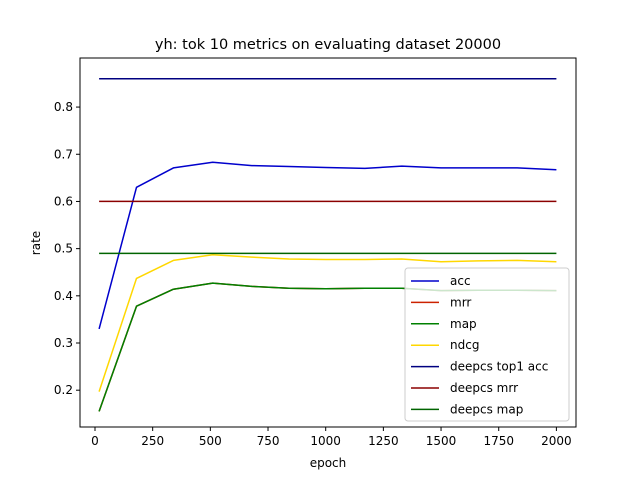 The height and width of the screenshot is (480, 640). What do you see at coordinates (484, 388) in the screenshot?
I see `legend-label-deepcs-mrr: deepcs mrr` at bounding box center [484, 388].